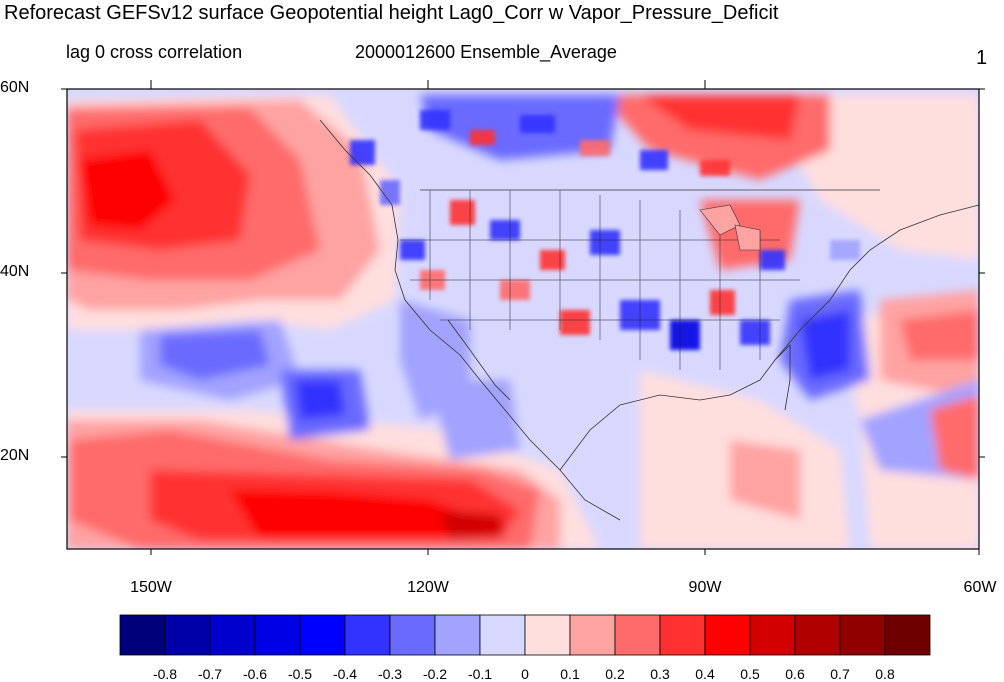 Image resolution: width=1004 pixels, height=682 pixels. What do you see at coordinates (982, 58) in the screenshot?
I see `right-subtitle: 1` at bounding box center [982, 58].